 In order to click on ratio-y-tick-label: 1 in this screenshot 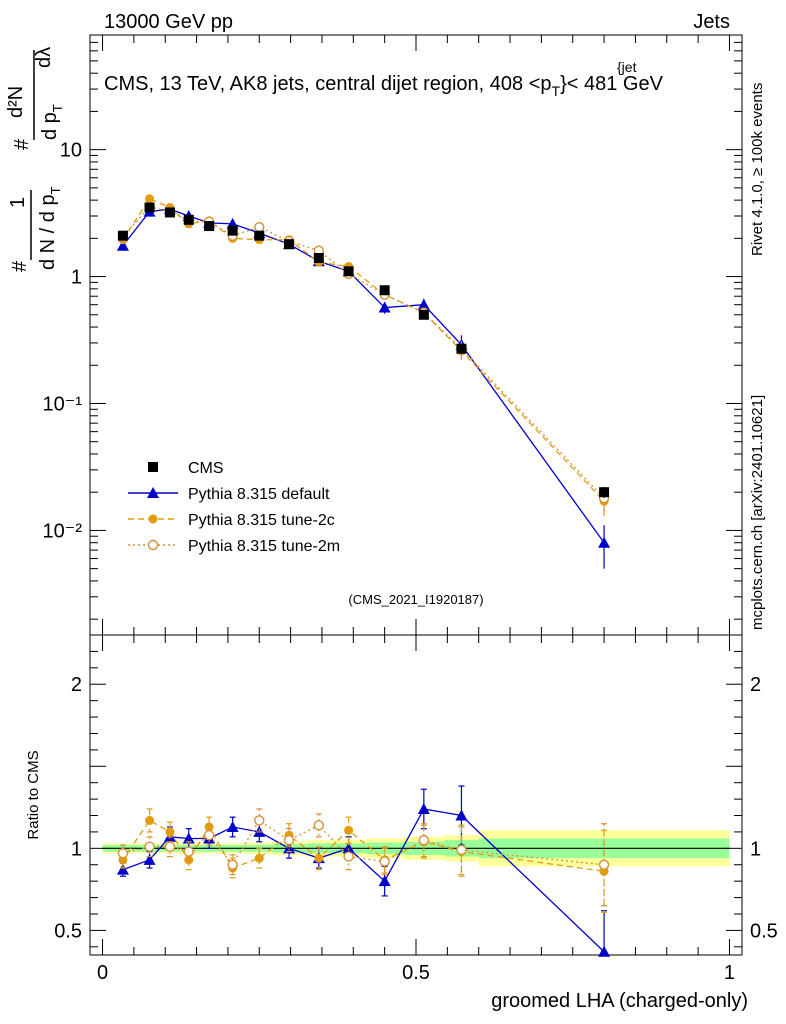, I will do `click(76, 849)`.